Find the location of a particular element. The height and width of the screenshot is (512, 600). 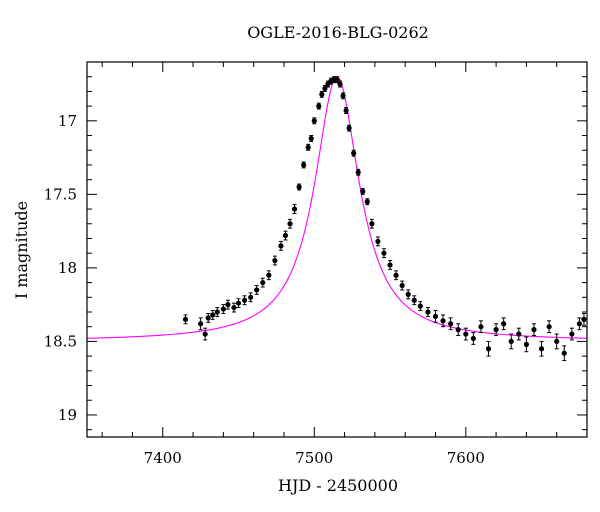

chart-title: OGLE-2016-BLG-0262 is located at coordinates (338, 32).